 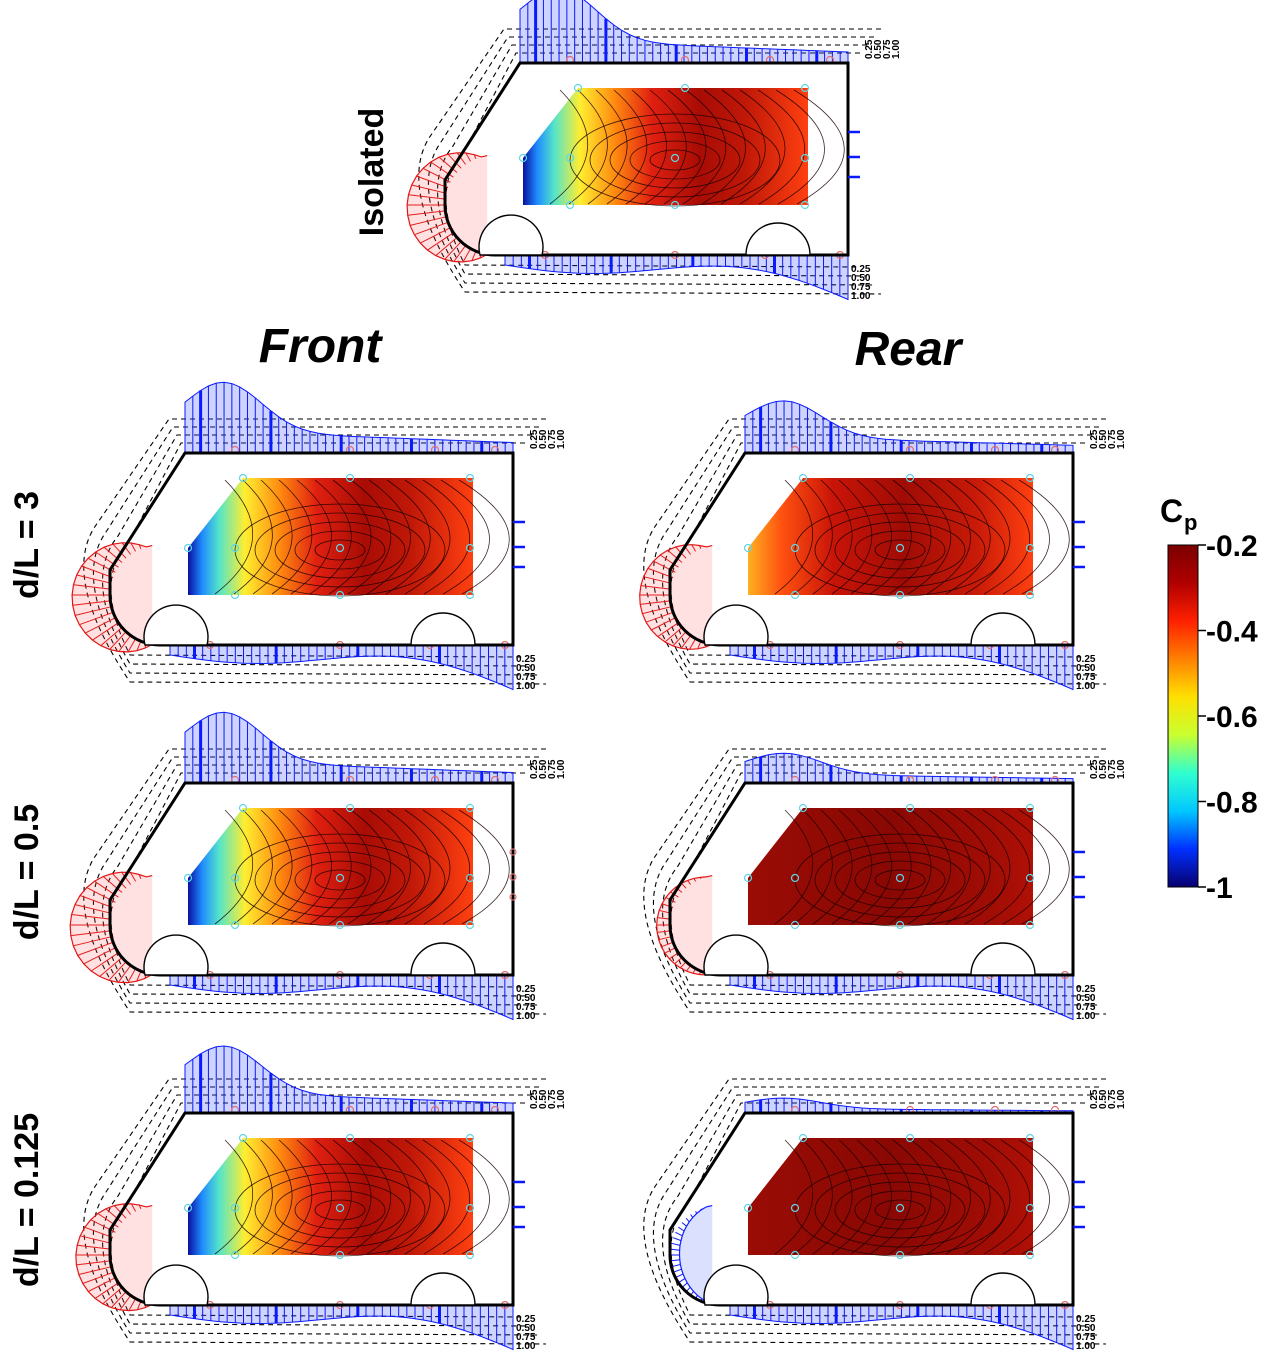 I want to click on underbody-scale-label: 0.75, so click(x=1086, y=1337).